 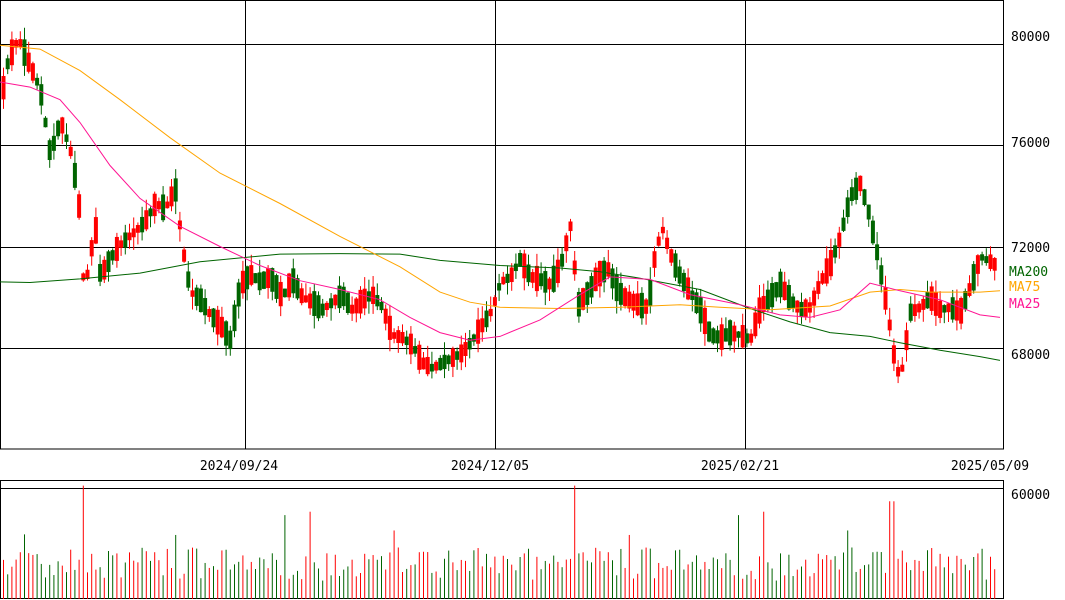 What do you see at coordinates (1030, 37) in the screenshot?
I see `price-tick-label: 80000` at bounding box center [1030, 37].